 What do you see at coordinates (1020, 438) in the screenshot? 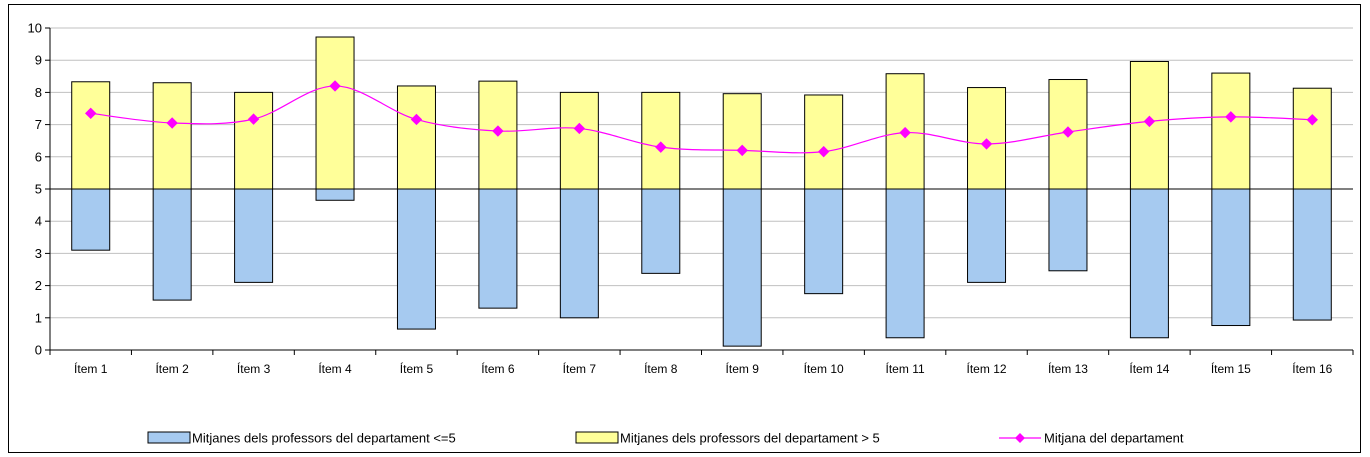
I see `legend-swatch-mean-marker` at bounding box center [1020, 438].